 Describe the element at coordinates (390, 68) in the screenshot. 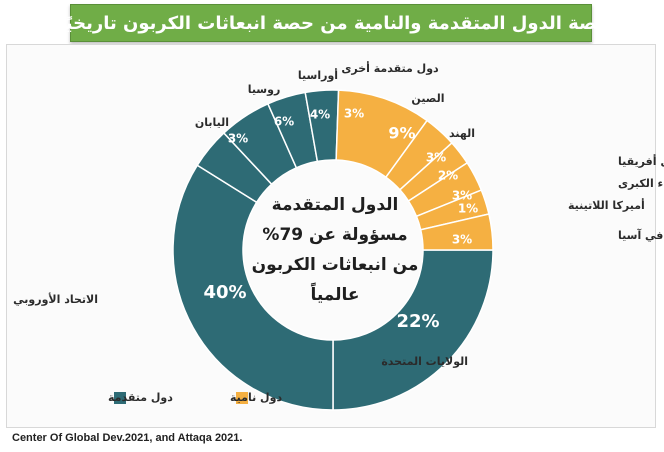

I see `slice-category-label: دول متقدمة أخرى` at that location.